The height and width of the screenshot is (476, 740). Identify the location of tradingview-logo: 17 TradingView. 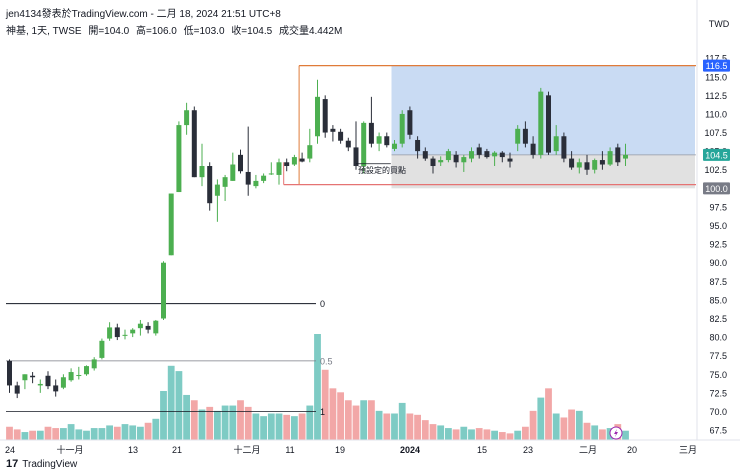
(41, 464).